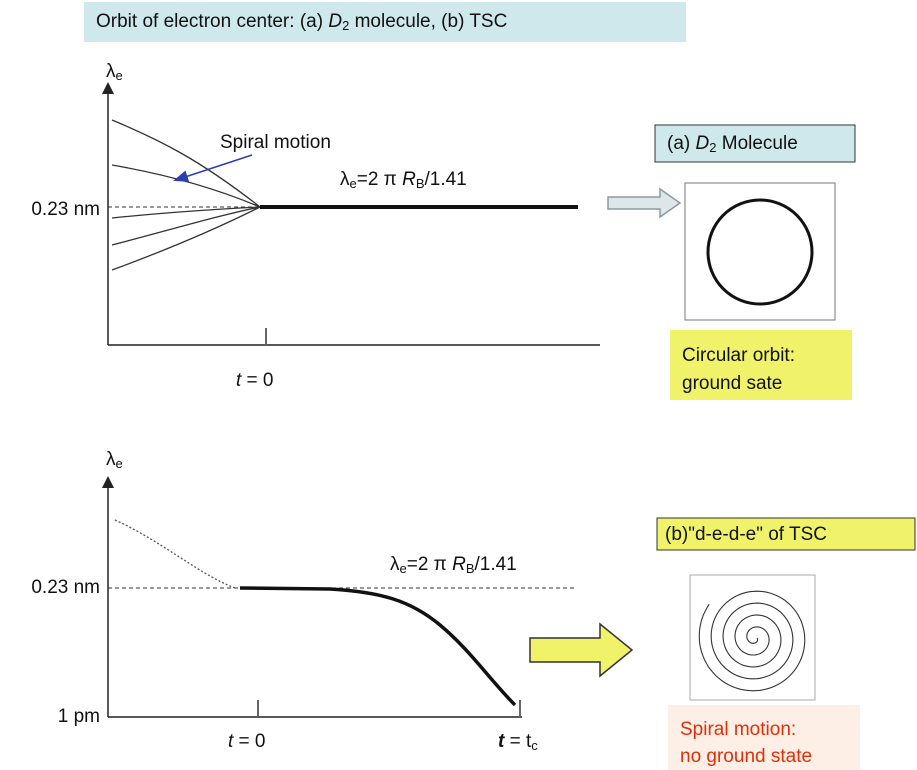  I want to click on y-tick-label: 1 pm, so click(79, 716).